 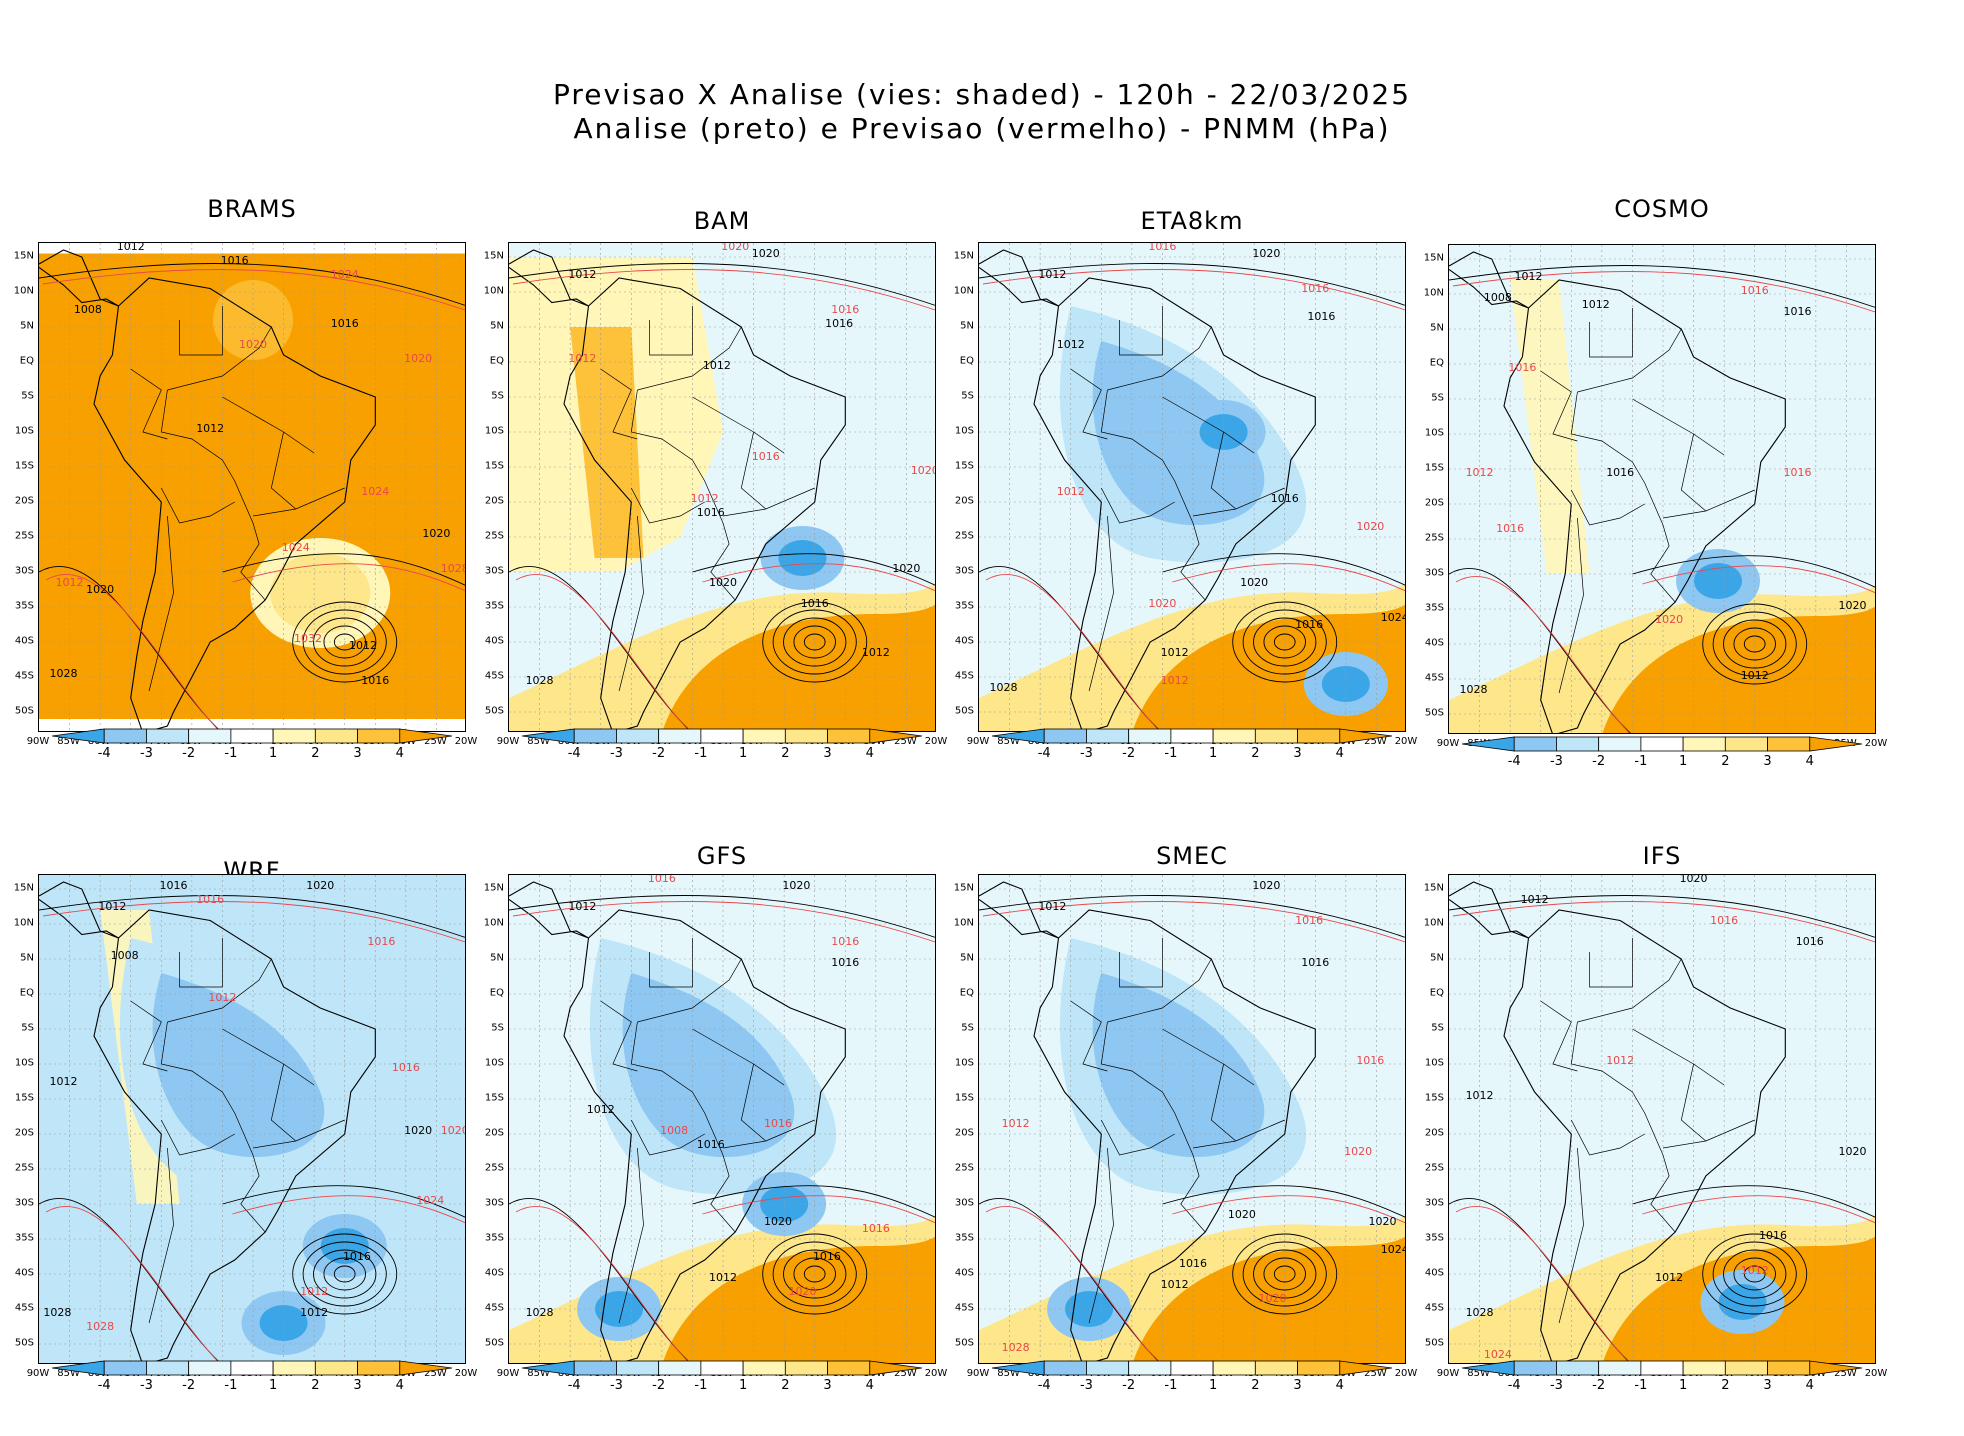 What do you see at coordinates (967, 396) in the screenshot?
I see `latitude-tick-label: 5S` at bounding box center [967, 396].